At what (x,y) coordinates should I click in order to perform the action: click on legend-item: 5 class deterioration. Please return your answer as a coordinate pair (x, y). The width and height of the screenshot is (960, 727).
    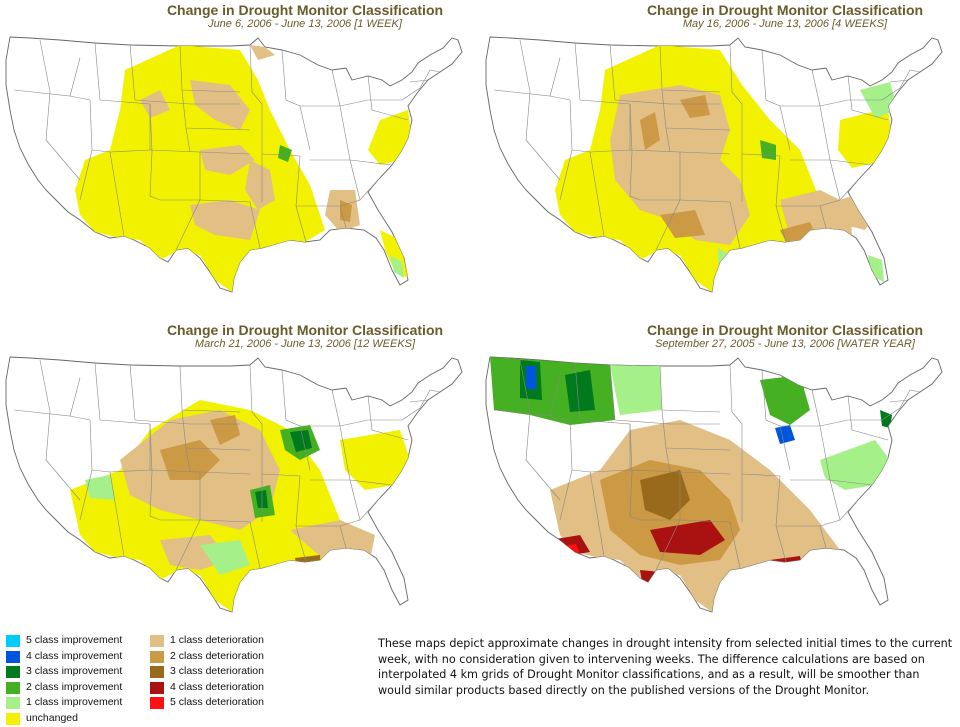
    Looking at the image, I should click on (220, 704).